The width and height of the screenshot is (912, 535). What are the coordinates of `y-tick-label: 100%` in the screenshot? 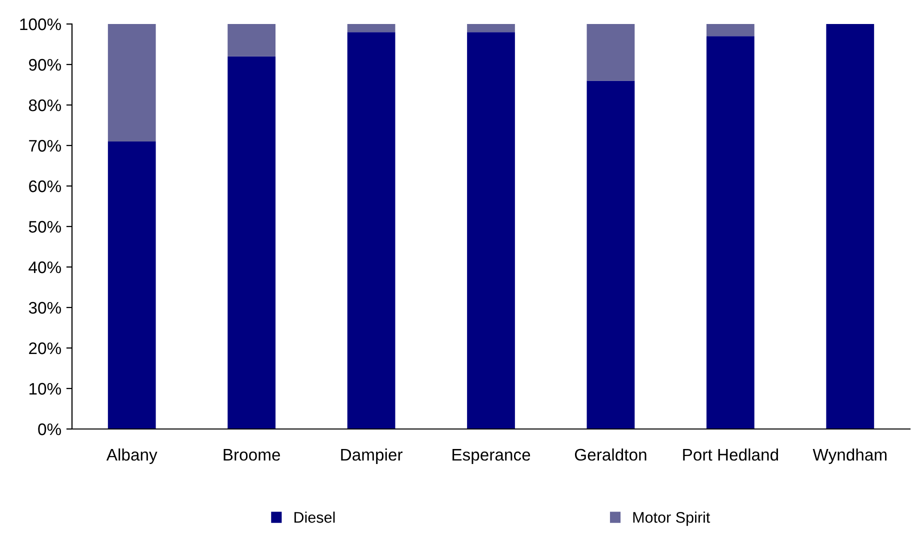 It's located at (40, 24).